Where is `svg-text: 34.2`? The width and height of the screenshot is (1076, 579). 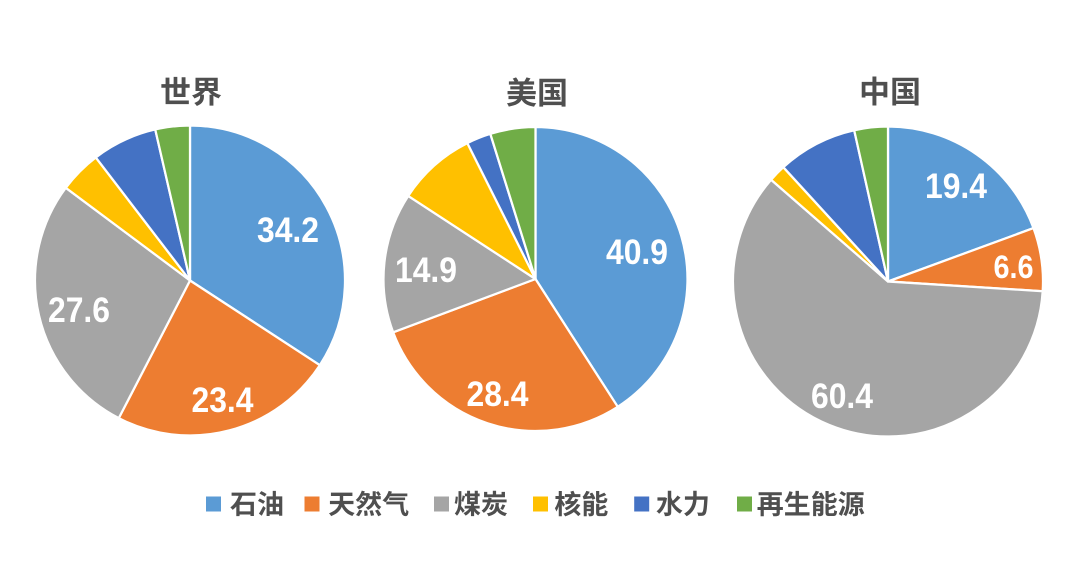 svg-text: 34.2 is located at coordinates (288, 230).